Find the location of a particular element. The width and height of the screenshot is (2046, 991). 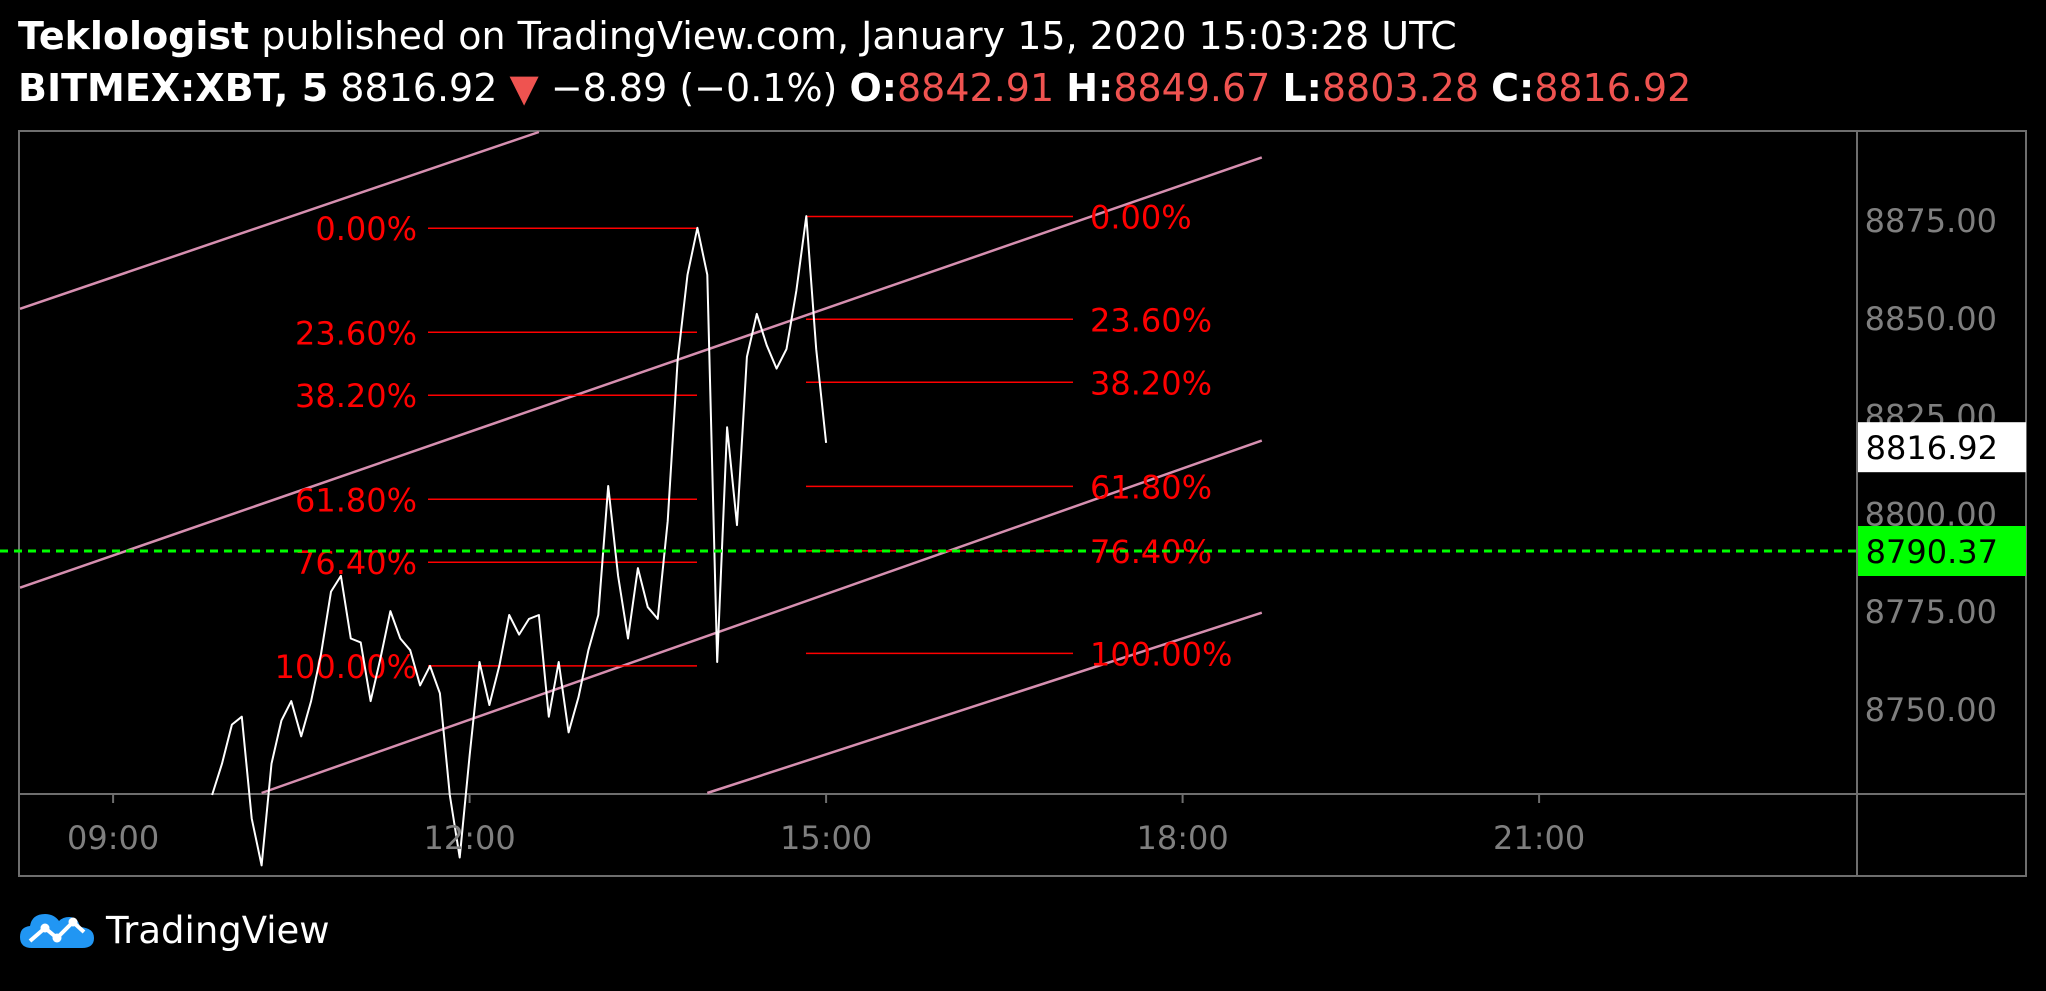

fib-left-label-0: 0.00% is located at coordinates (366, 229).